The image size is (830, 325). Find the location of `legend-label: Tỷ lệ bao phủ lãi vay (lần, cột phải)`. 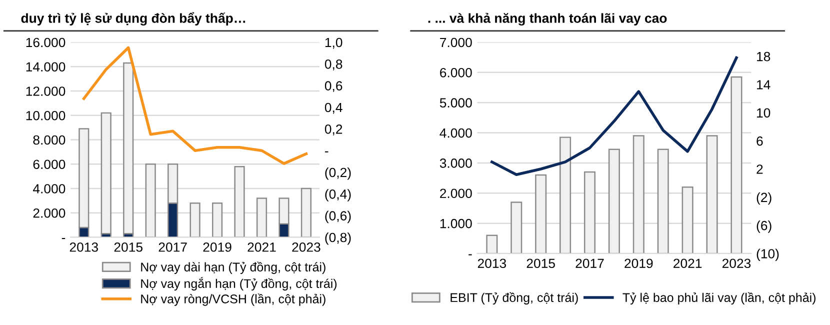

legend-label: Tỷ lệ bao phủ lãi vay (lần, cột phải) is located at coordinates (719, 298).